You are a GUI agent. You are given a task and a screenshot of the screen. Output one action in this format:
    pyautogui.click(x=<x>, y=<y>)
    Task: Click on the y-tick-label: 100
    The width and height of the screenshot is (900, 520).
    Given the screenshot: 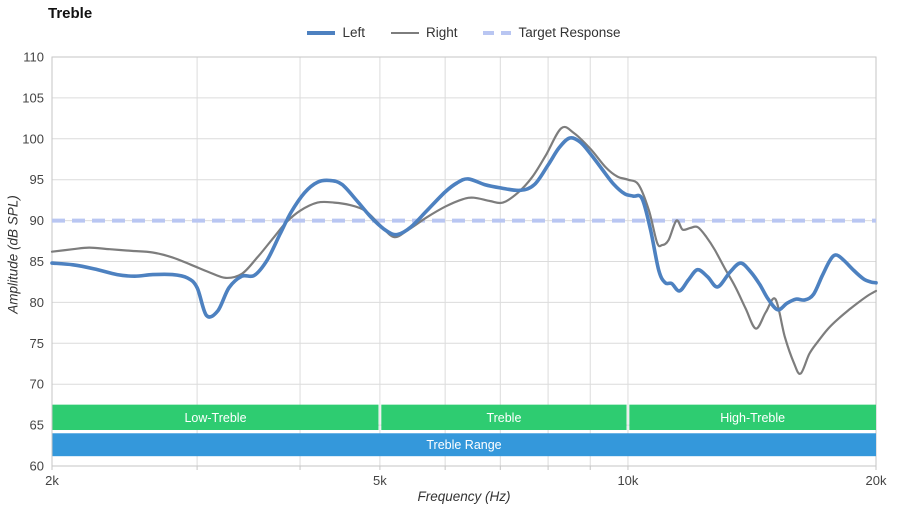 What is the action you would take?
    pyautogui.click(x=33, y=138)
    